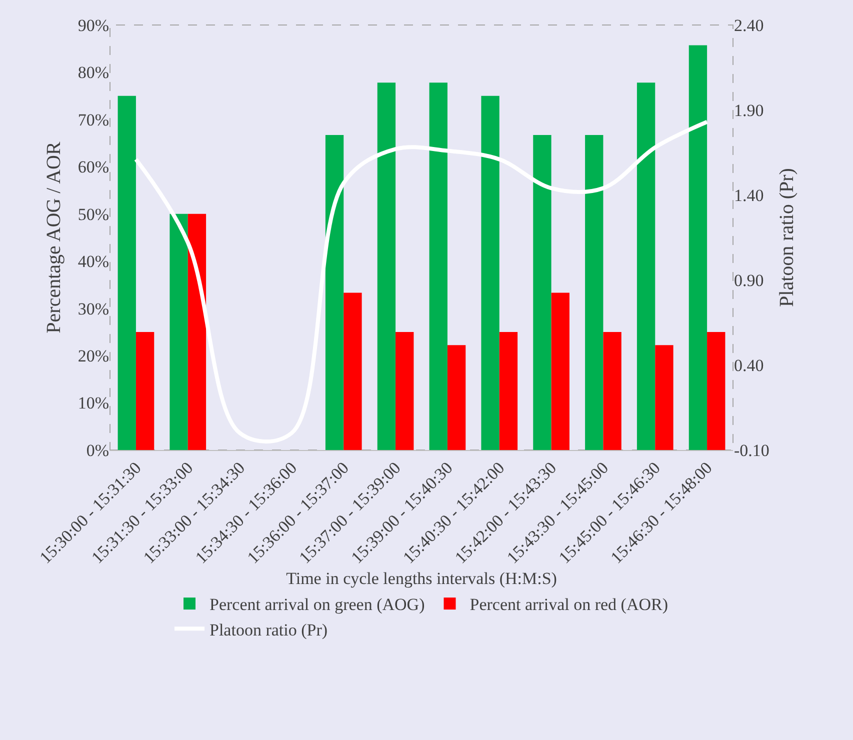  Describe the element at coordinates (93, 120) in the screenshot. I see `y-tick-label: 70%` at that location.